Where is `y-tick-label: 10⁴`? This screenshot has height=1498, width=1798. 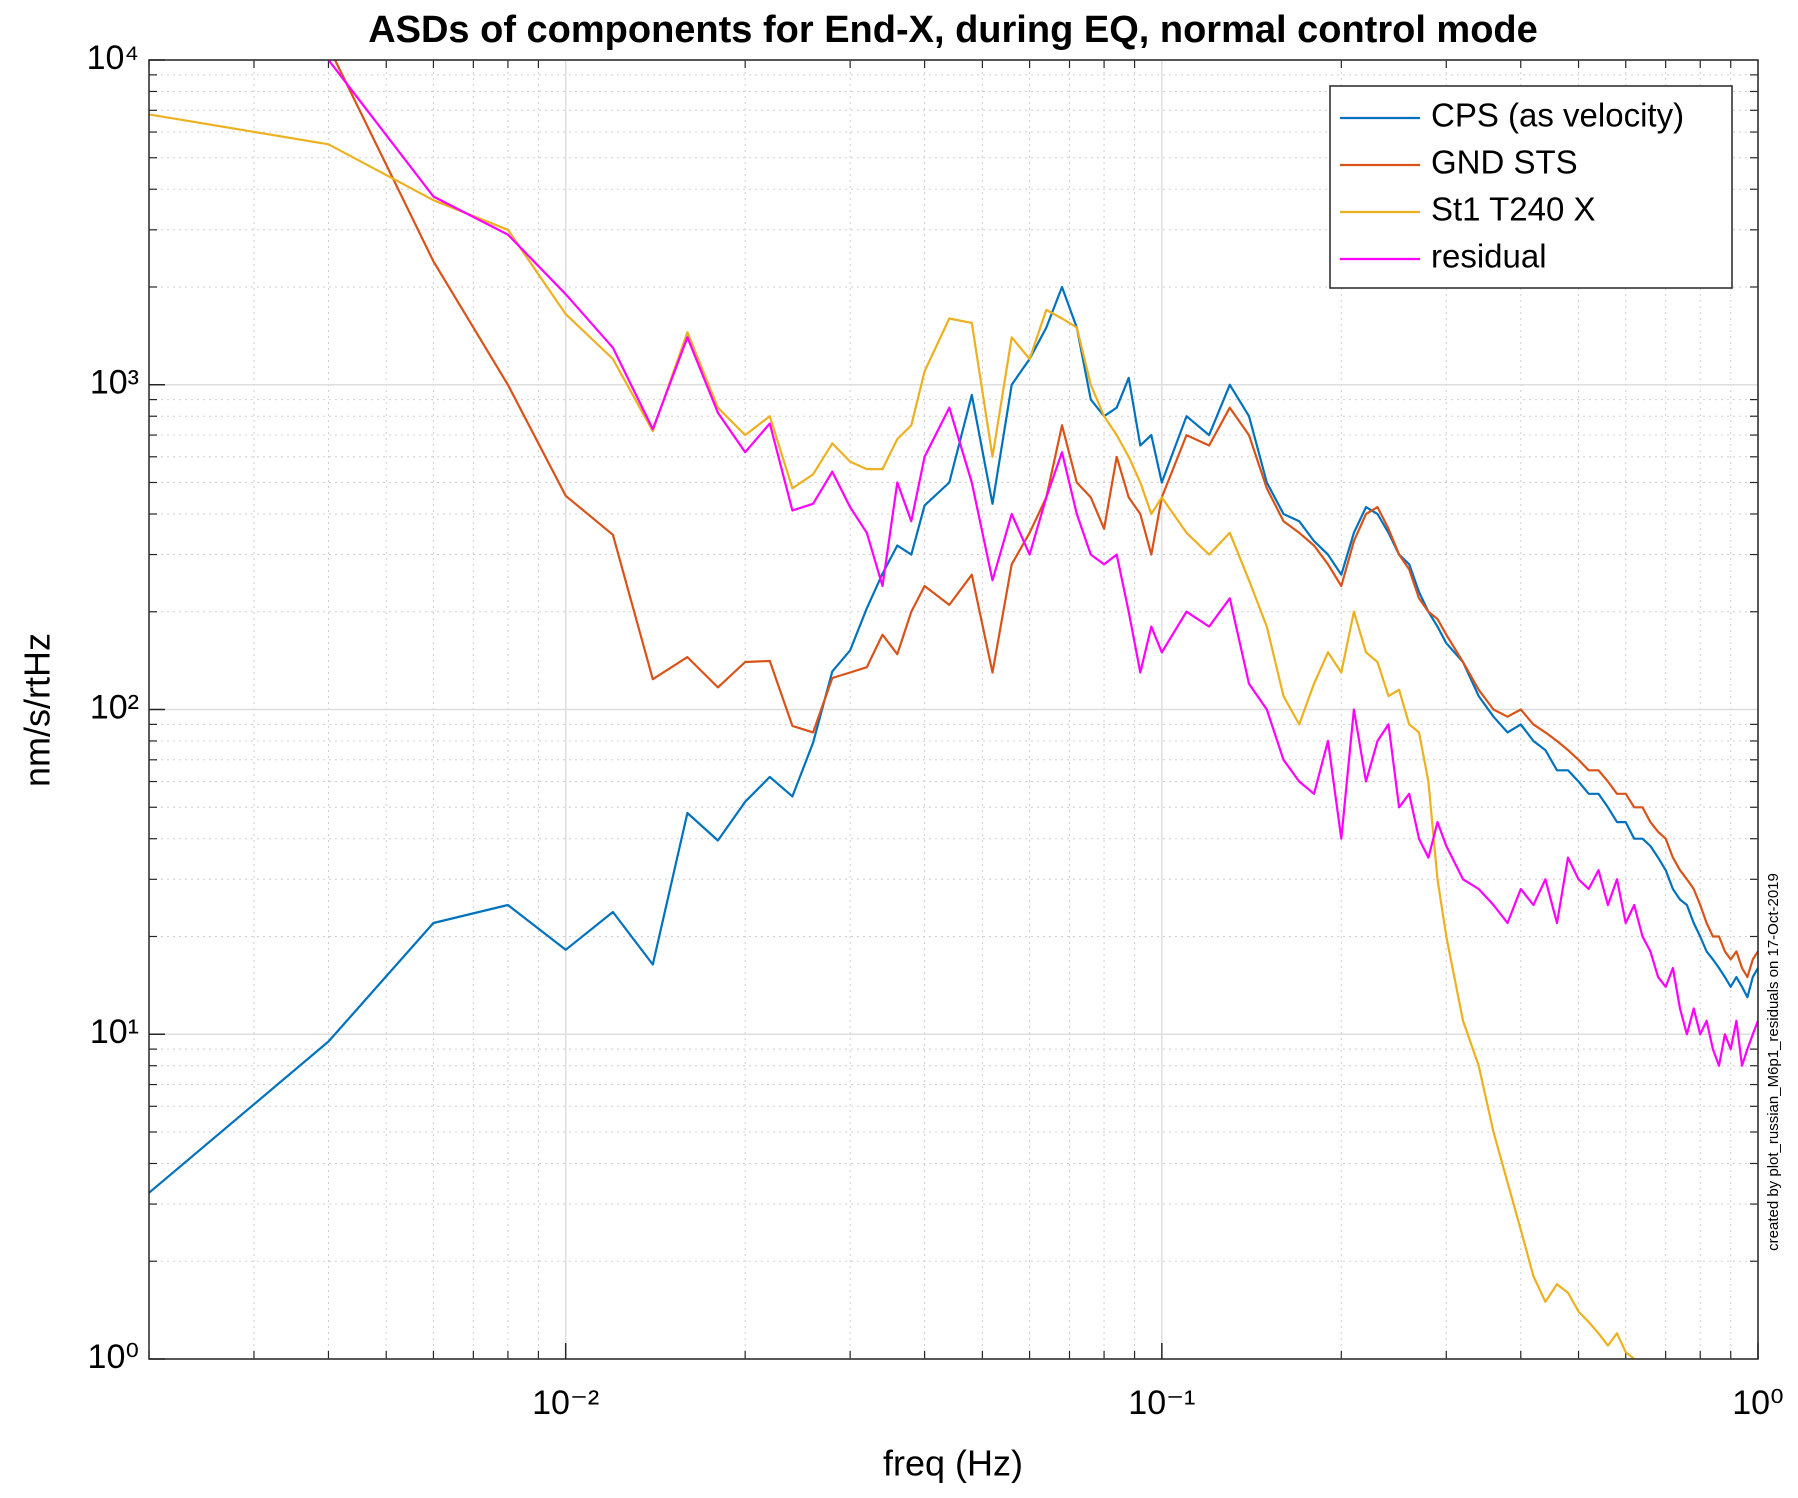
y-tick-label: 10⁴ is located at coordinates (113, 58).